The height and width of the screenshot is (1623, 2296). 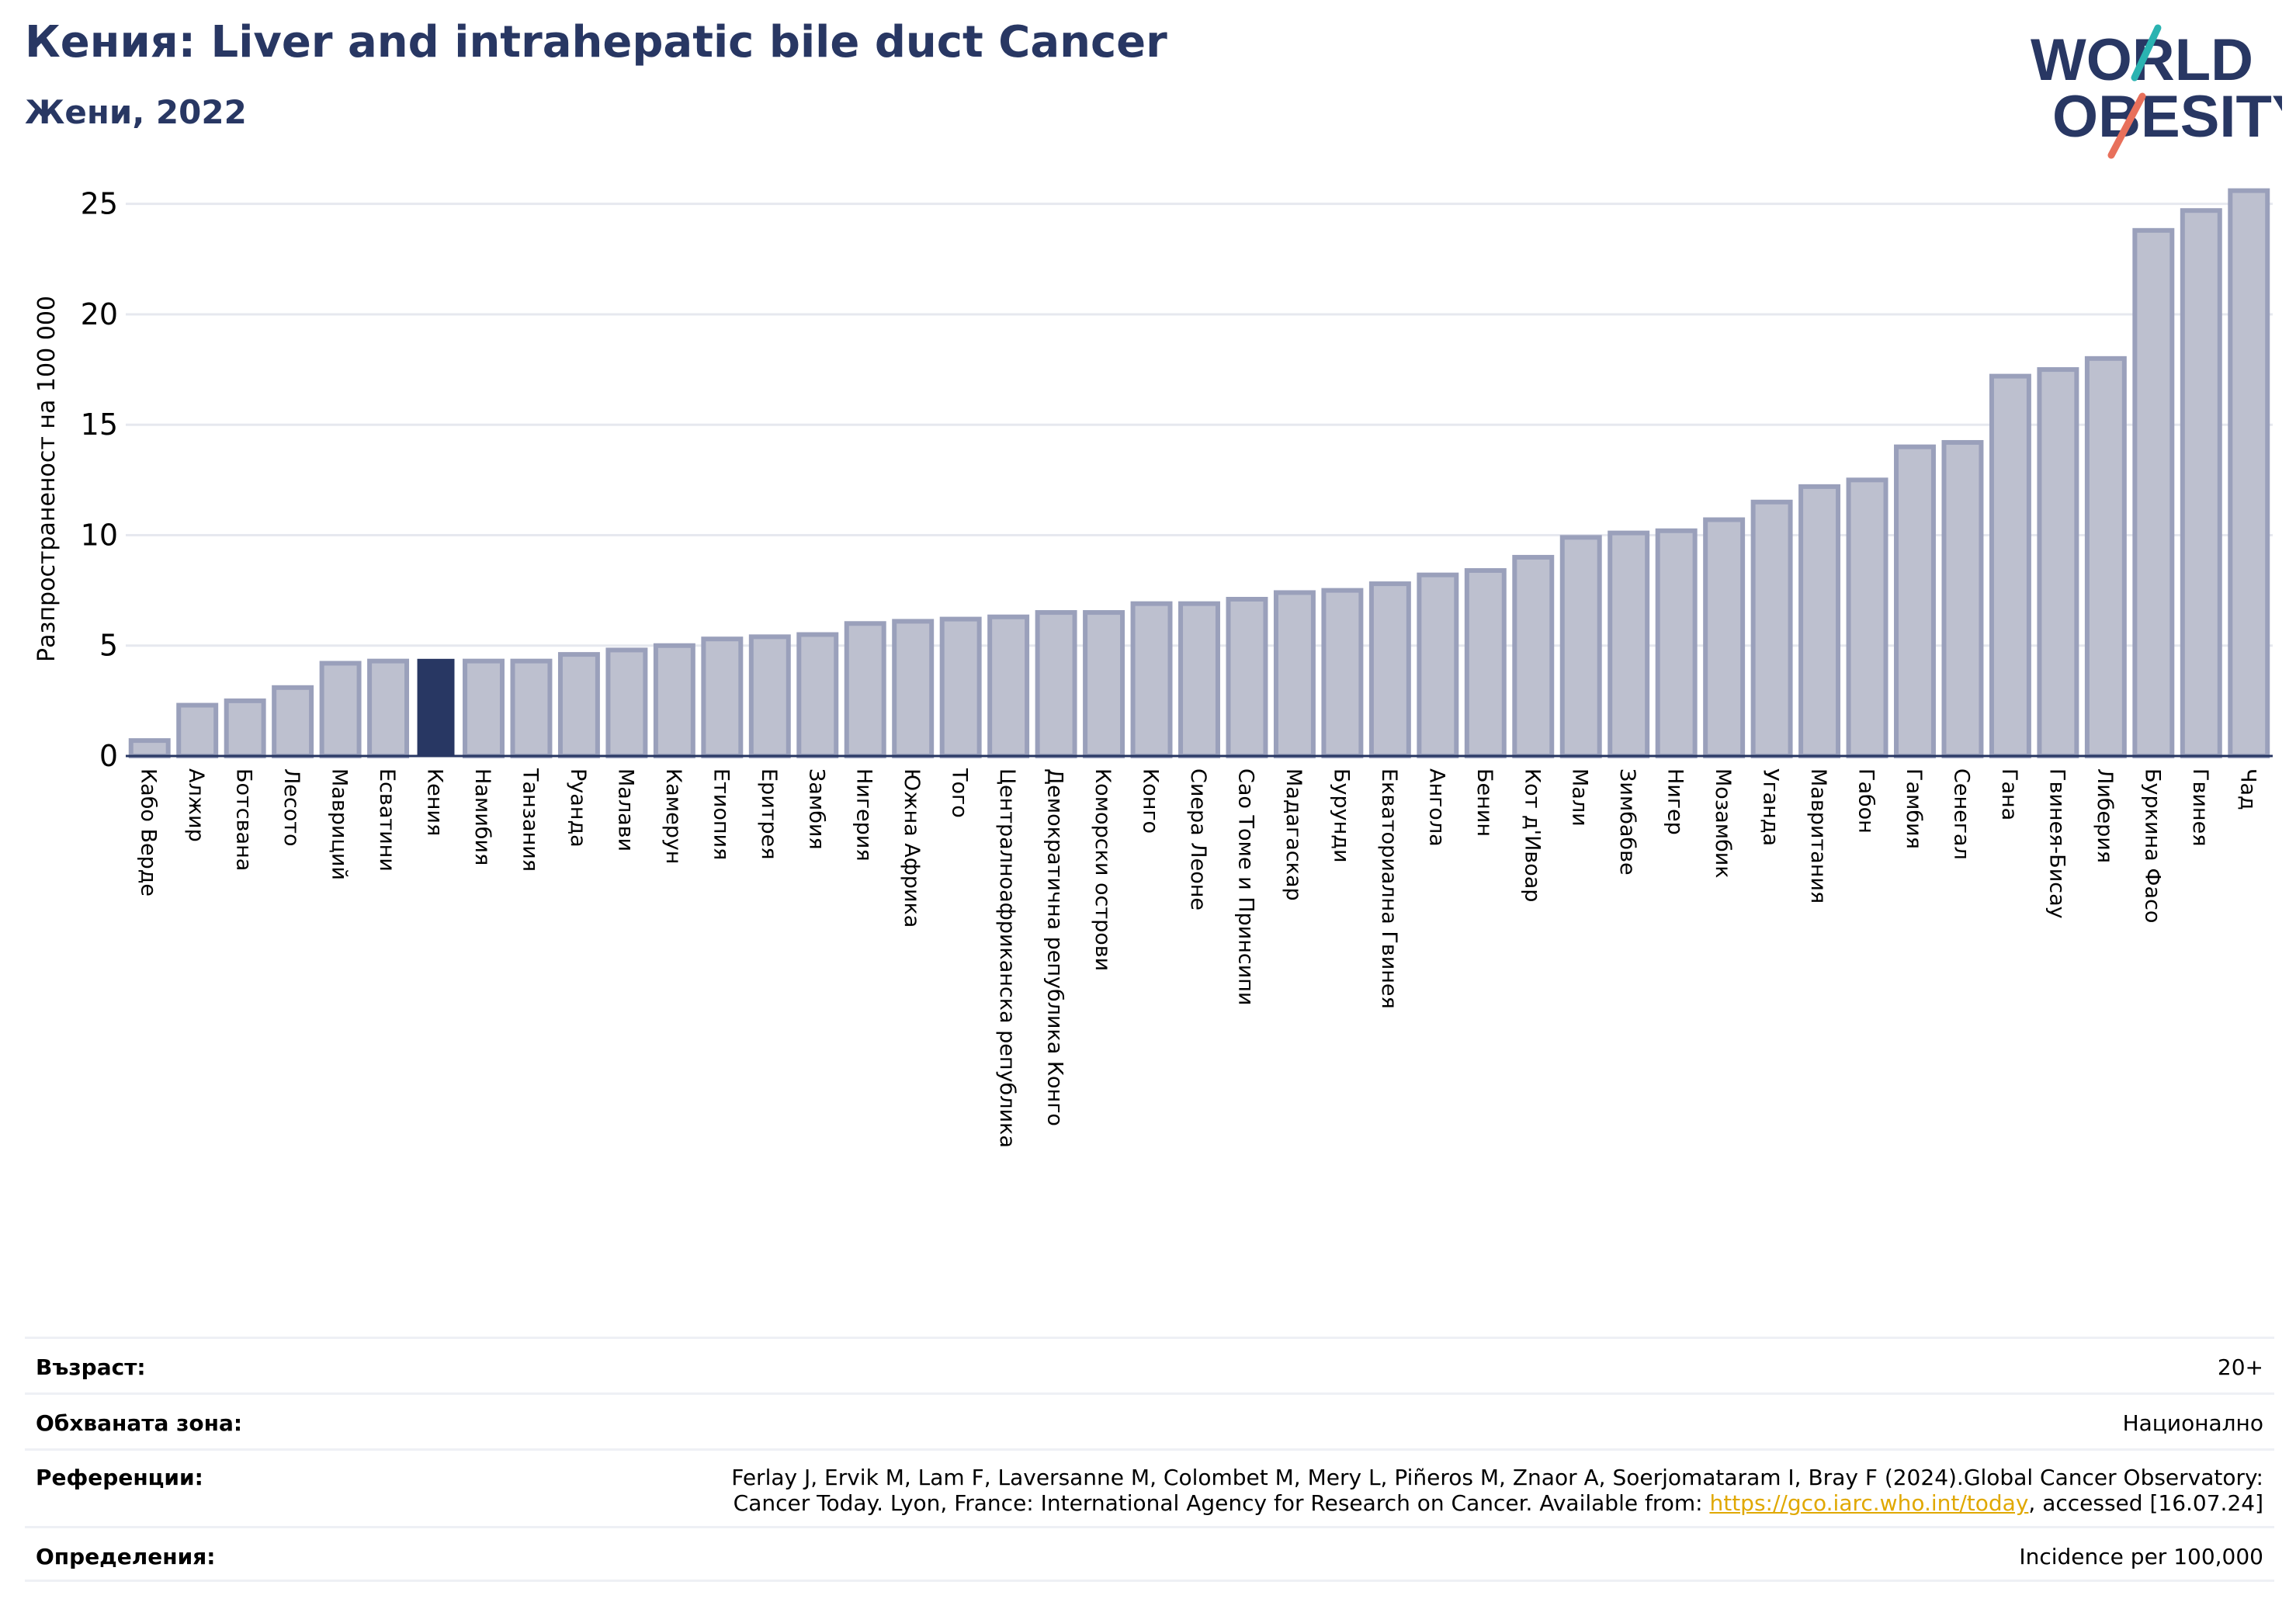 What do you see at coordinates (2141, 1556) in the screenshot?
I see `definitions-value: Incidence per 100,000` at bounding box center [2141, 1556].